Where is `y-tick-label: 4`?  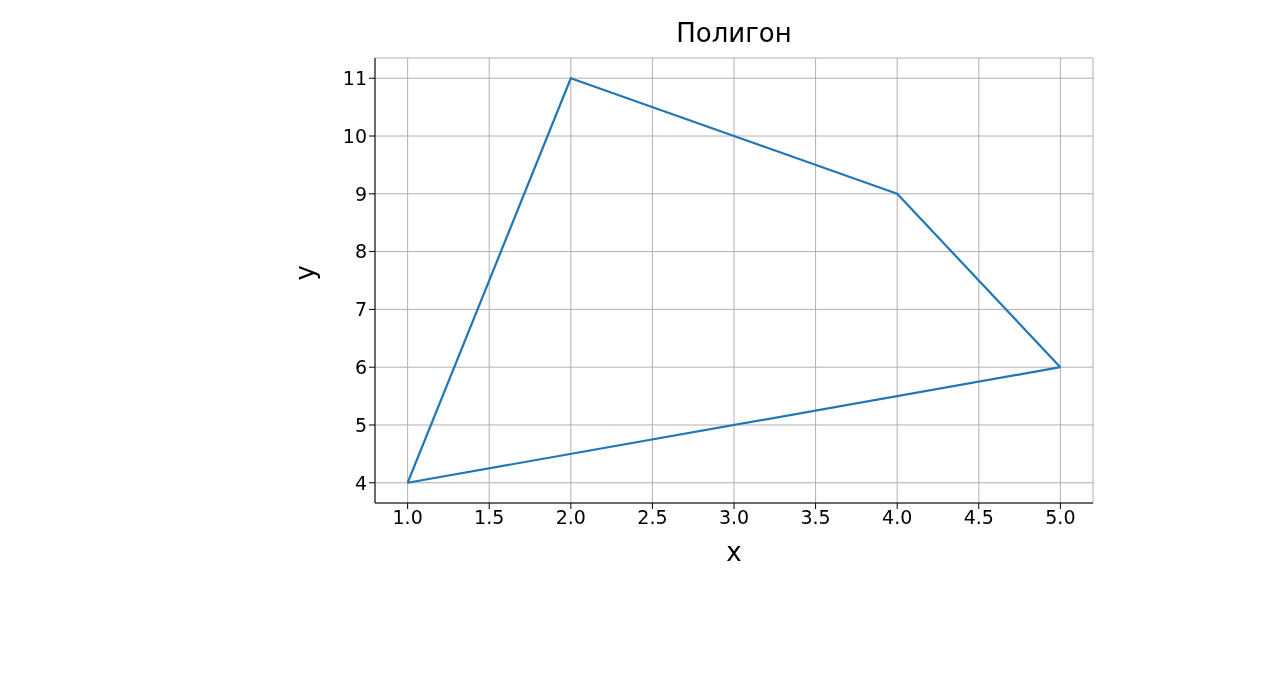
y-tick-label: 4 is located at coordinates (360, 482).